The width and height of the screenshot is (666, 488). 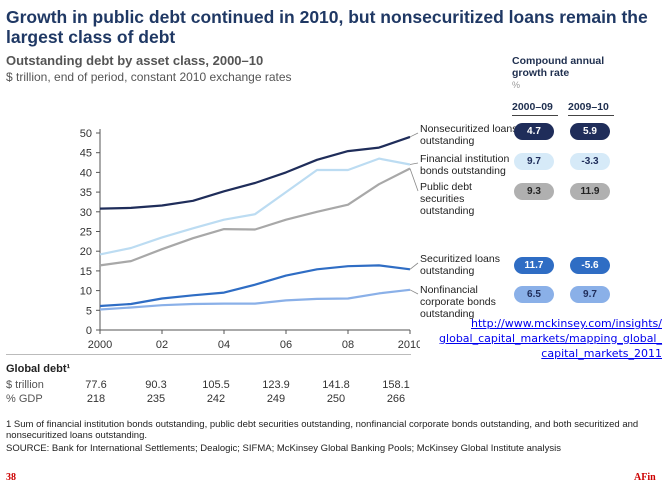 What do you see at coordinates (216, 385) in the screenshot?
I see `global-debt-trillion-cell: 105.5` at bounding box center [216, 385].